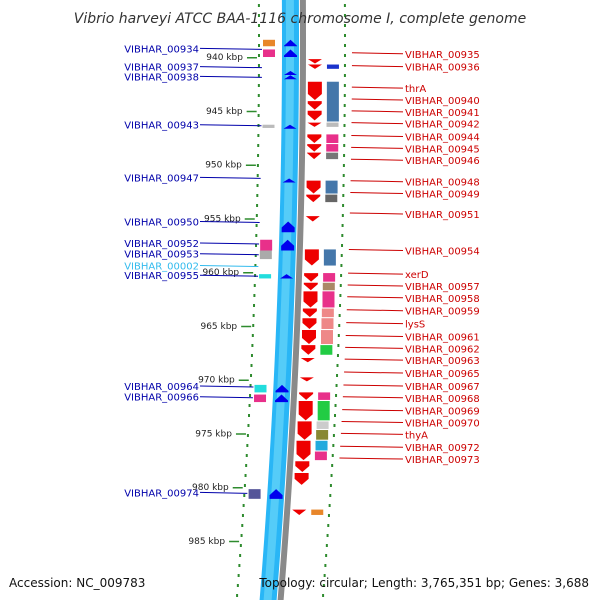 The height and width of the screenshot is (605, 600). I want to click on tracks-layer, so click(282, 300).